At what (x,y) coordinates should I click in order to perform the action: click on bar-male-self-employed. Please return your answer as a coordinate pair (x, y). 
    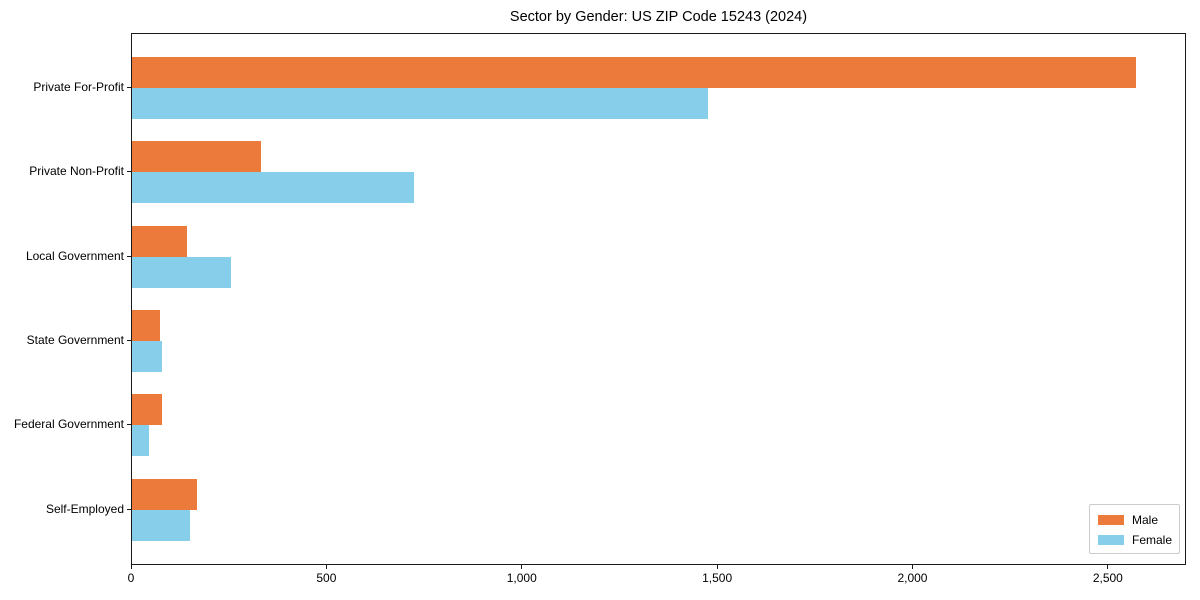
    Looking at the image, I should click on (164, 494).